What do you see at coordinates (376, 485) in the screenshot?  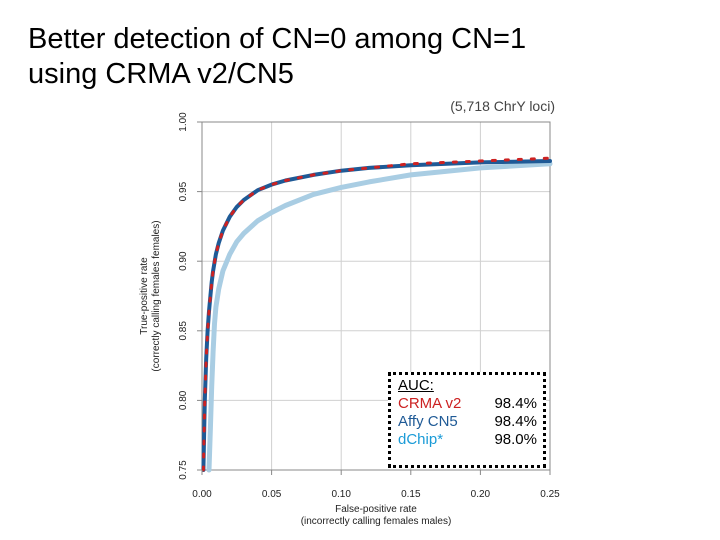 I see `x-axis-ticks: 0.00 0.05 0.10 0.15 0.20 0.25` at bounding box center [376, 485].